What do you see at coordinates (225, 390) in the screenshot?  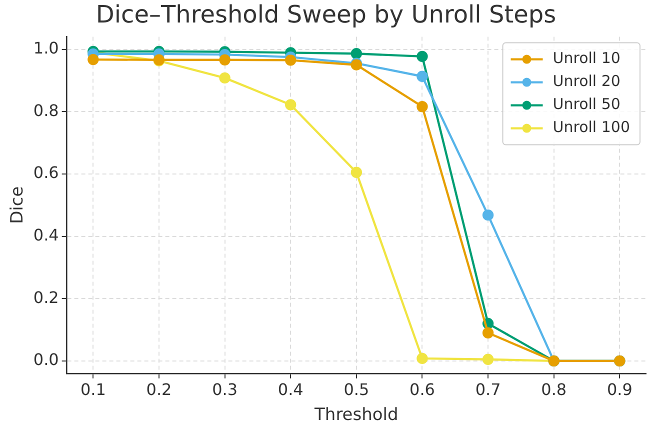 I see `x-tick-label: 0.3` at bounding box center [225, 390].